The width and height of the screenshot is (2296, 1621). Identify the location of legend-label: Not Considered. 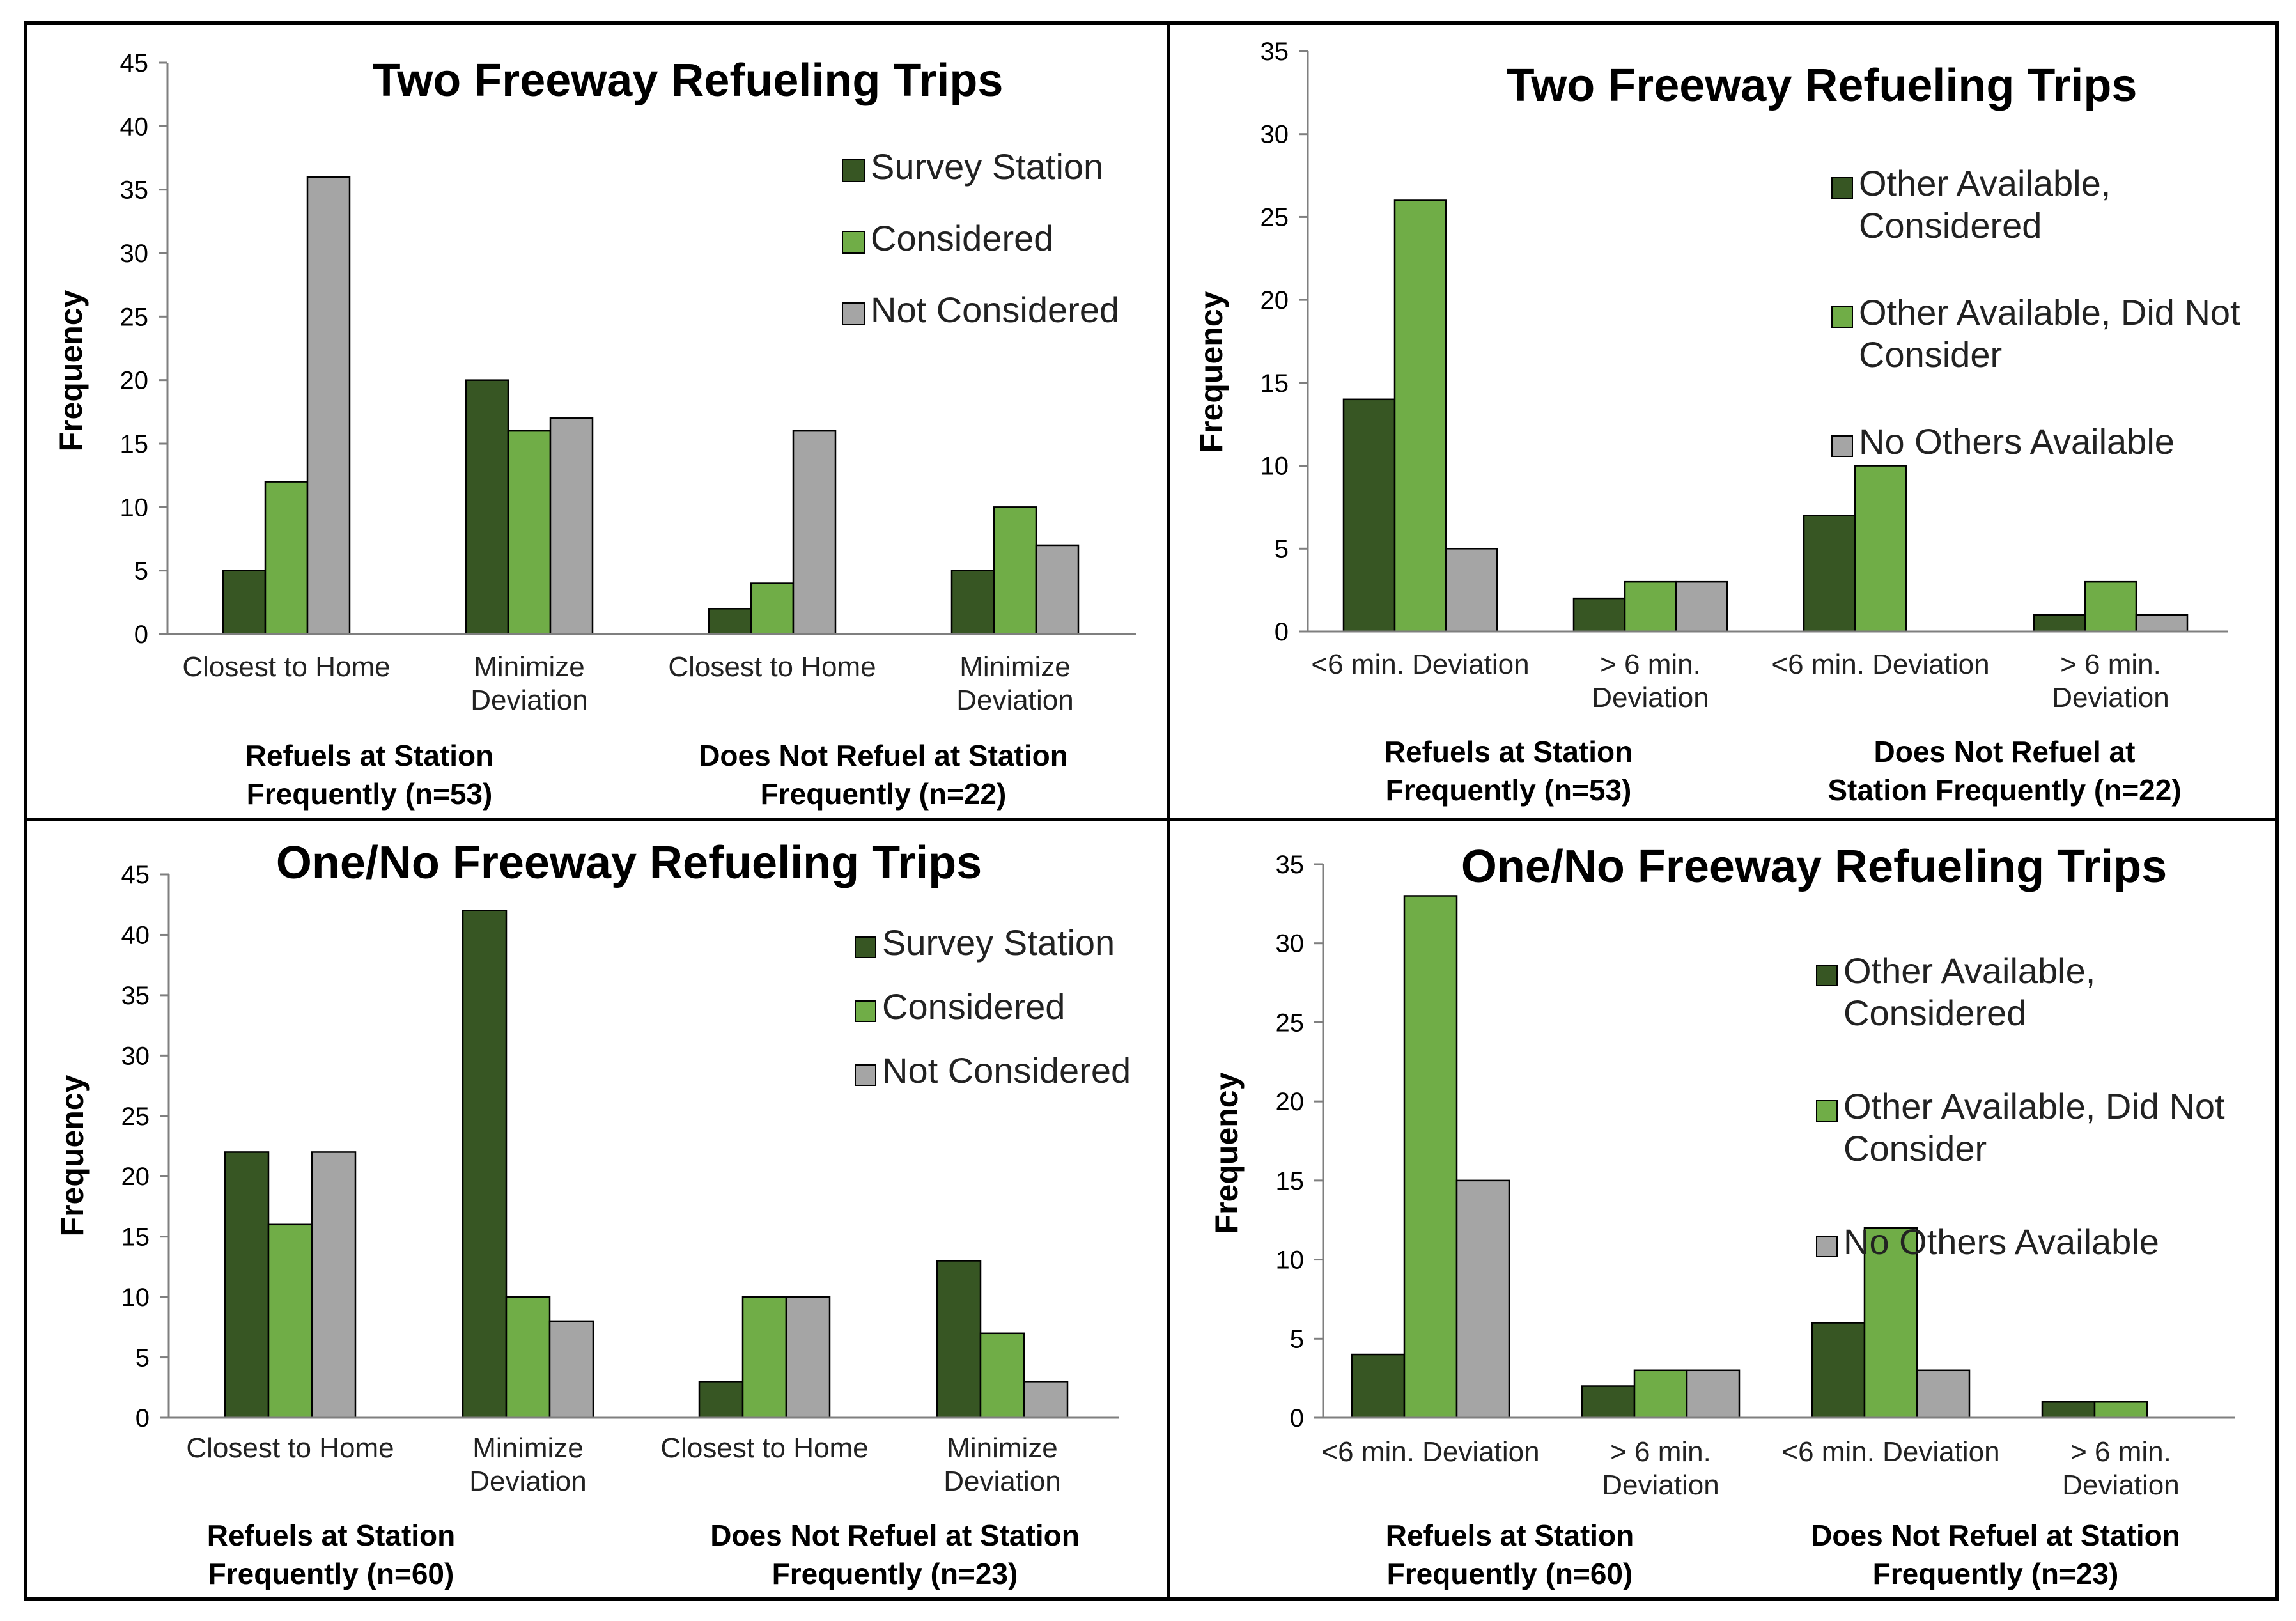
(1006, 1070).